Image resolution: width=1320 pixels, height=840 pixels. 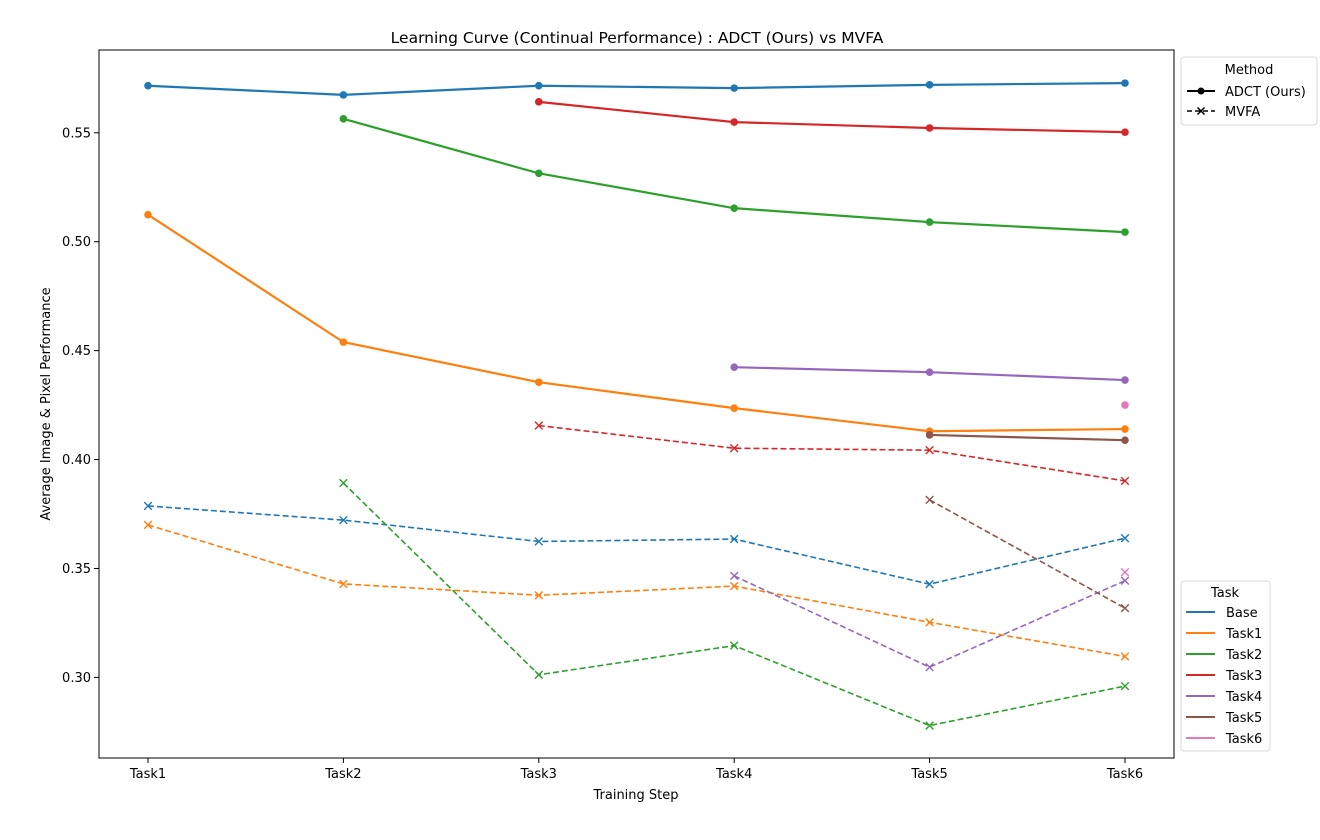 I want to click on legend-entry-task6: Task6, so click(x=1224, y=739).